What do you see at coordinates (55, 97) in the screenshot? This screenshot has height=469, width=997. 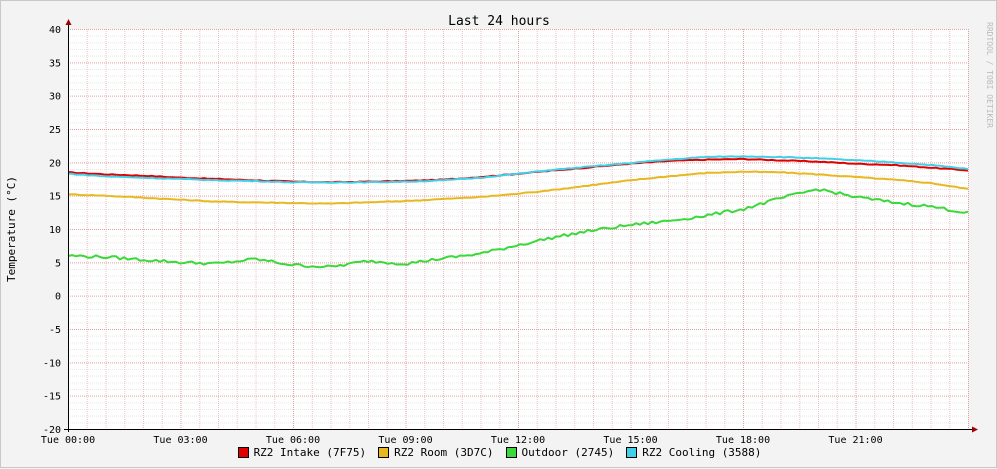 I see `y-tick-label: 30` at bounding box center [55, 97].